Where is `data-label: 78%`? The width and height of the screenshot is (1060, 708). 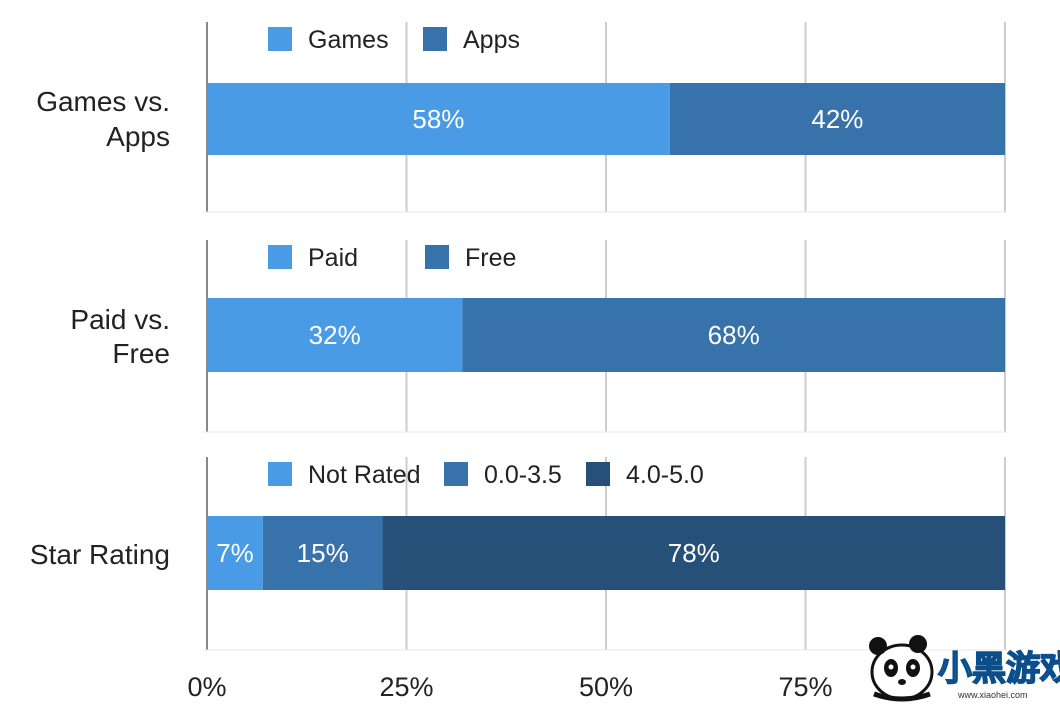 data-label: 78% is located at coordinates (694, 553).